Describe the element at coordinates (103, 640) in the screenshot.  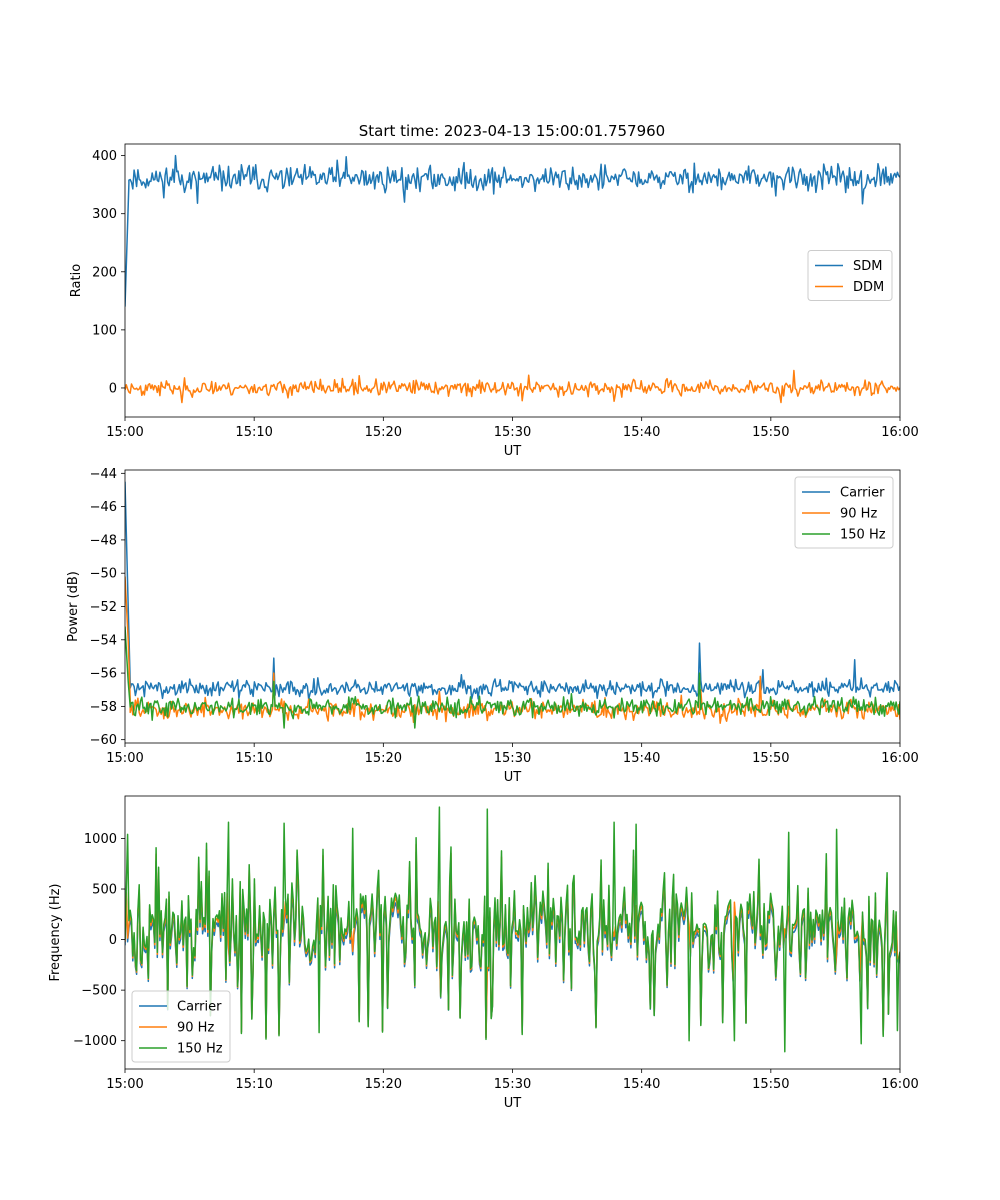
I see `y-tick-label: −54` at that location.